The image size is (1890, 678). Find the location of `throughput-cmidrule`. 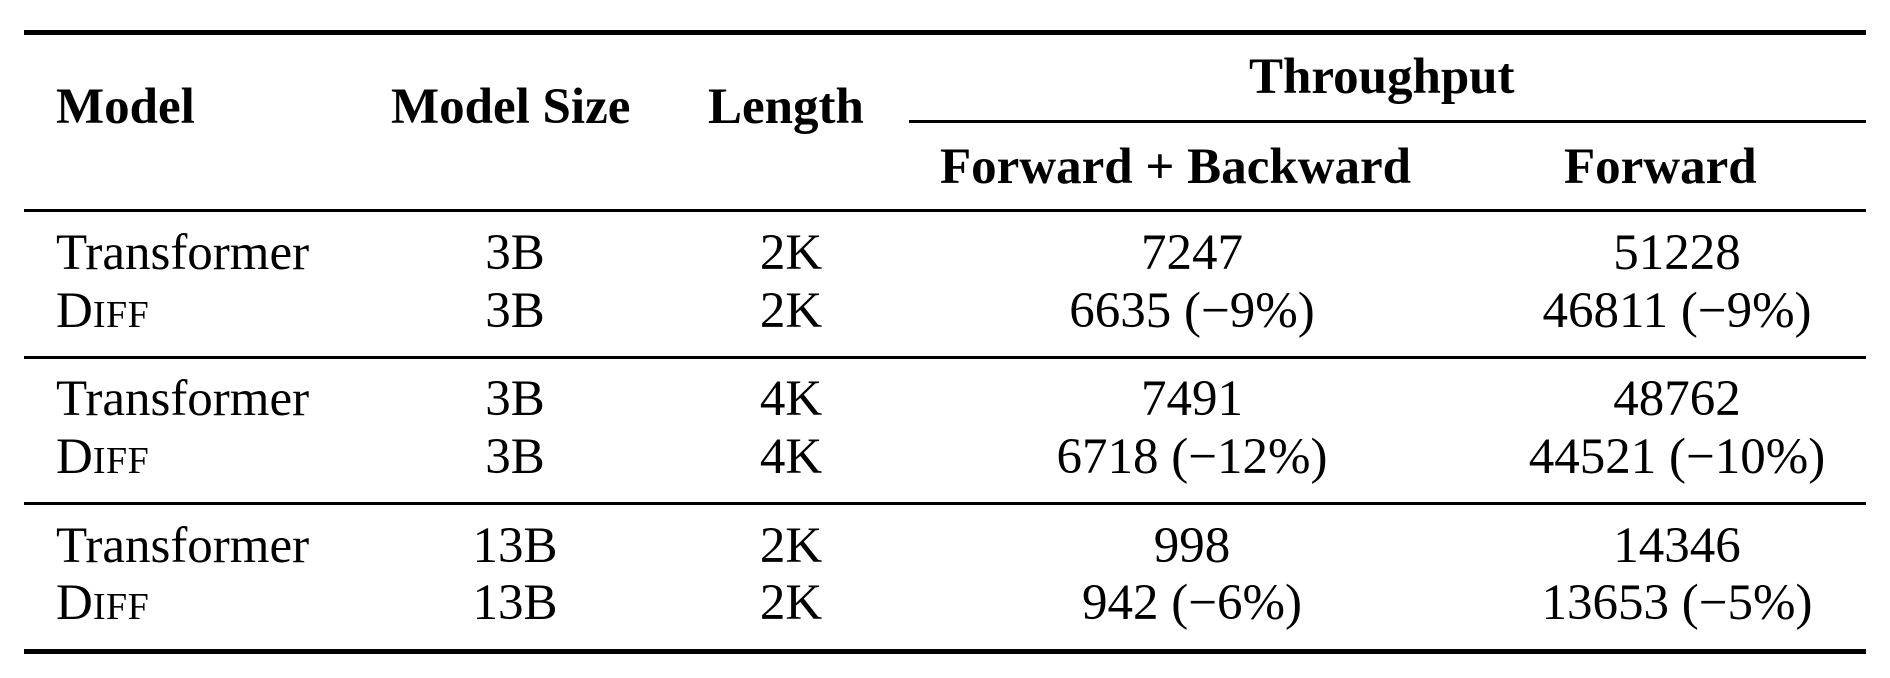

throughput-cmidrule is located at coordinates (1387, 121).